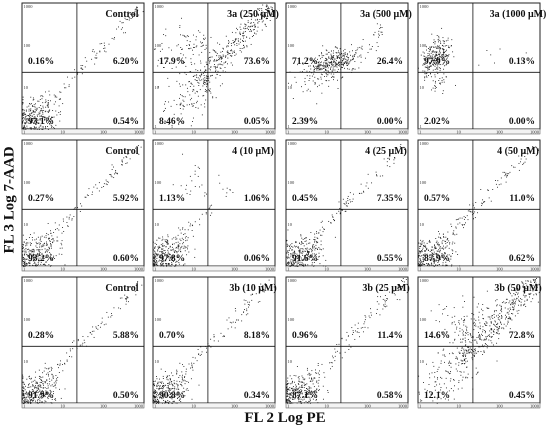 This screenshot has width=550, height=435. Describe the element at coordinates (479, 203) in the screenshot. I see `plot-frame` at that location.